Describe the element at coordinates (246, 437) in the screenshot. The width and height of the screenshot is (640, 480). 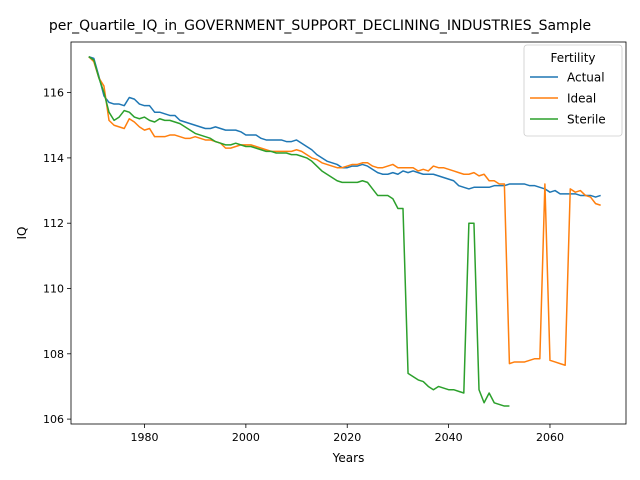
I see `x-tick-label: 2000` at that location.